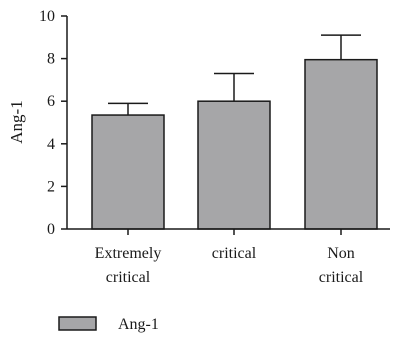 The width and height of the screenshot is (395, 338). I want to click on x-category-label: Non, so click(341, 253).